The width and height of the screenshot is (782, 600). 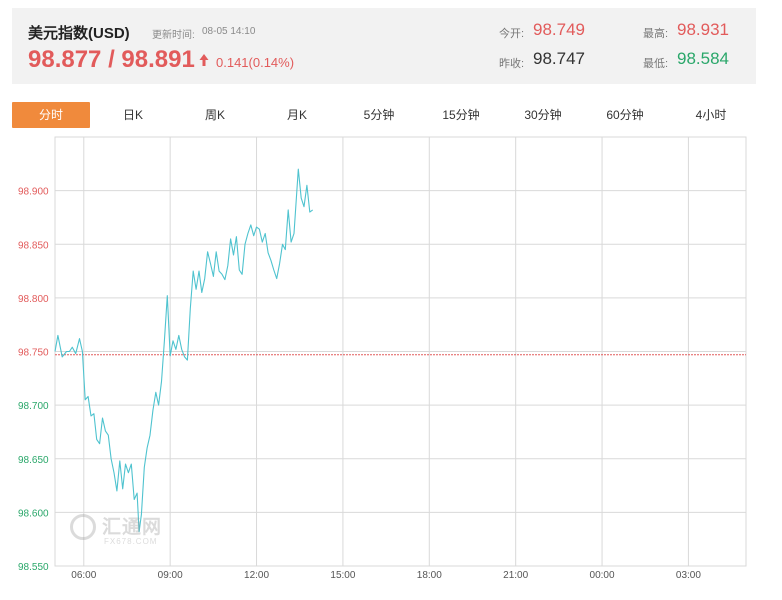 What do you see at coordinates (173, 35) in the screenshot?
I see `update-time-label: 更新时间:` at bounding box center [173, 35].